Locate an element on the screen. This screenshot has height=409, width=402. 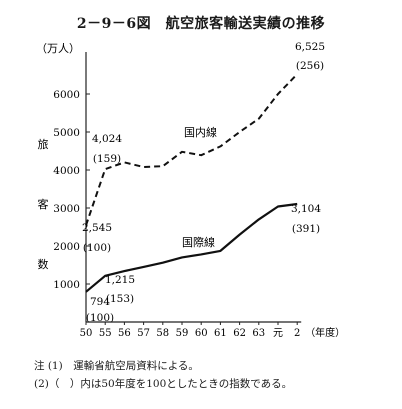
y-axis-ticks: 1000 2000 3000 4000 5000 6000 is located at coordinates (71, 190).